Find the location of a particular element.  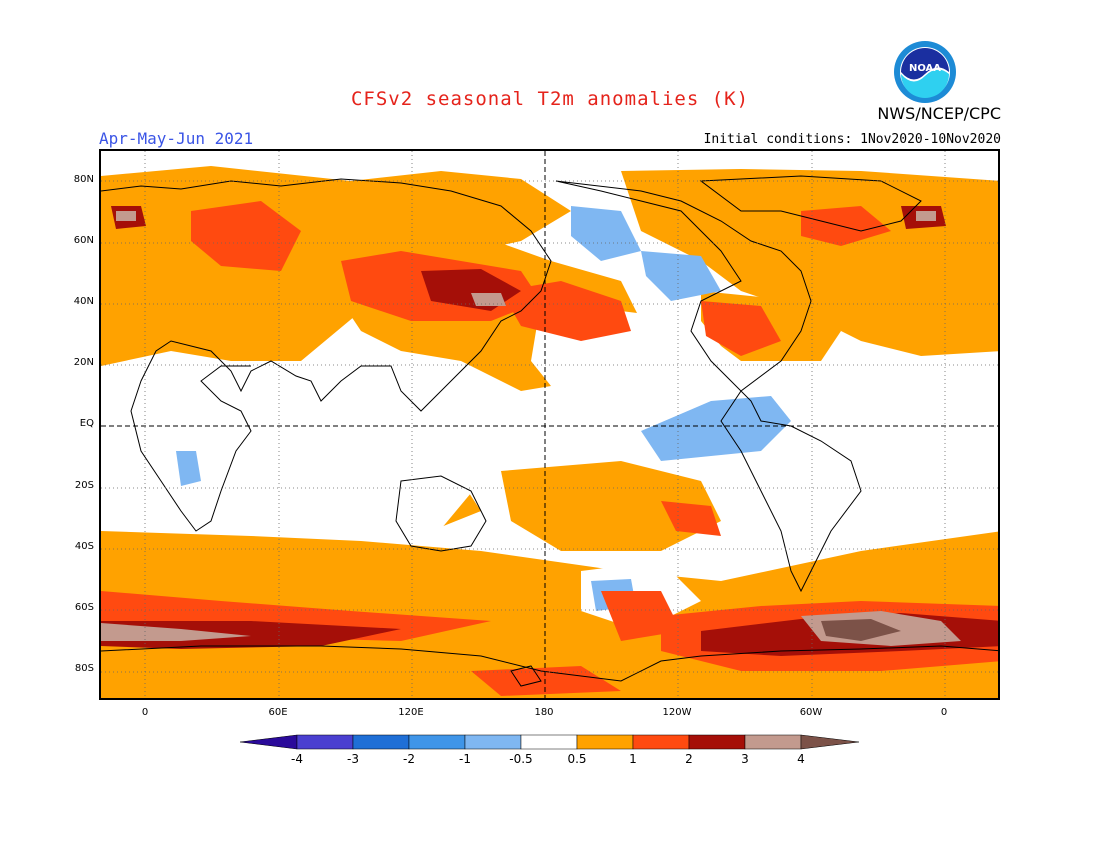

colorbar-label: 0.5 is located at coordinates (577, 759).